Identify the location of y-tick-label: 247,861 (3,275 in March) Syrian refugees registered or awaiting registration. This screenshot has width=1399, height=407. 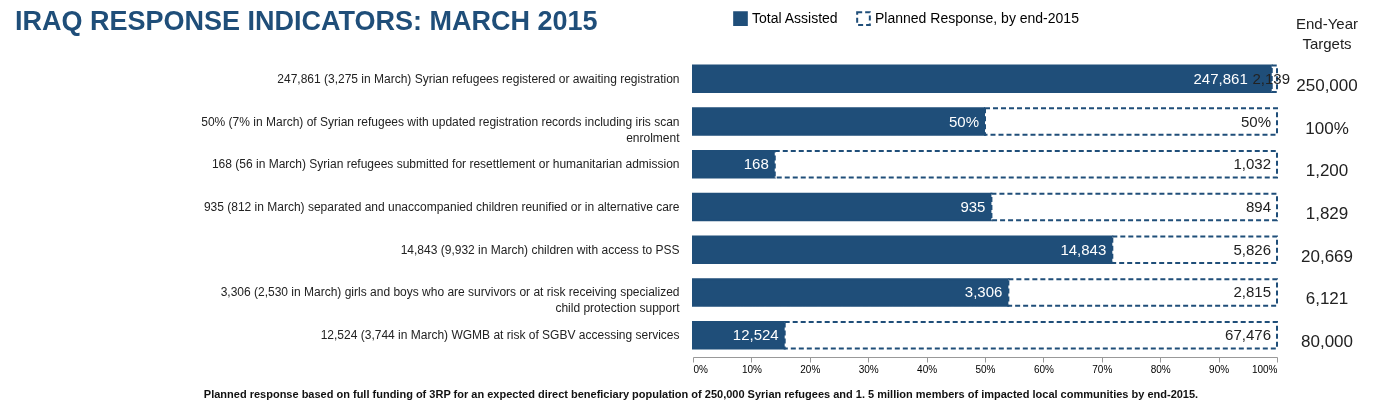
(478, 78).